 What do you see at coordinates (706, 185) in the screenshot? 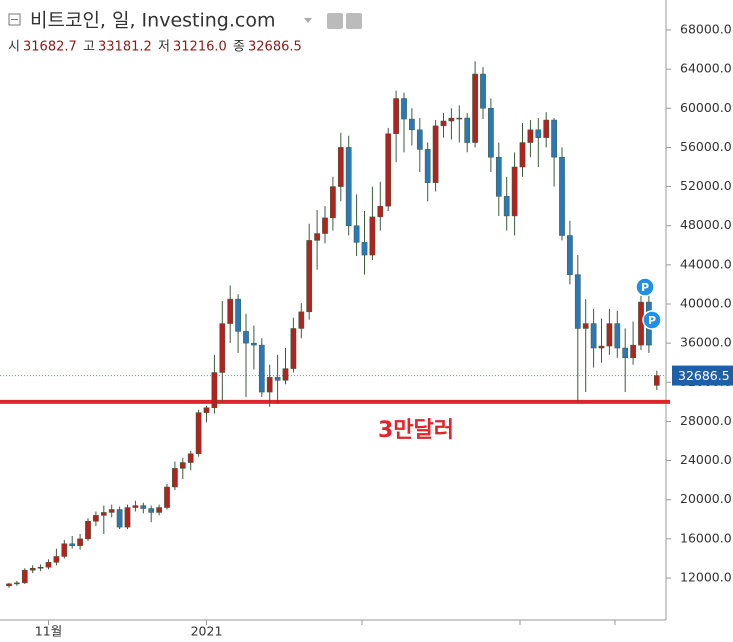
I see `y-tick-label: 52000.0` at bounding box center [706, 185].